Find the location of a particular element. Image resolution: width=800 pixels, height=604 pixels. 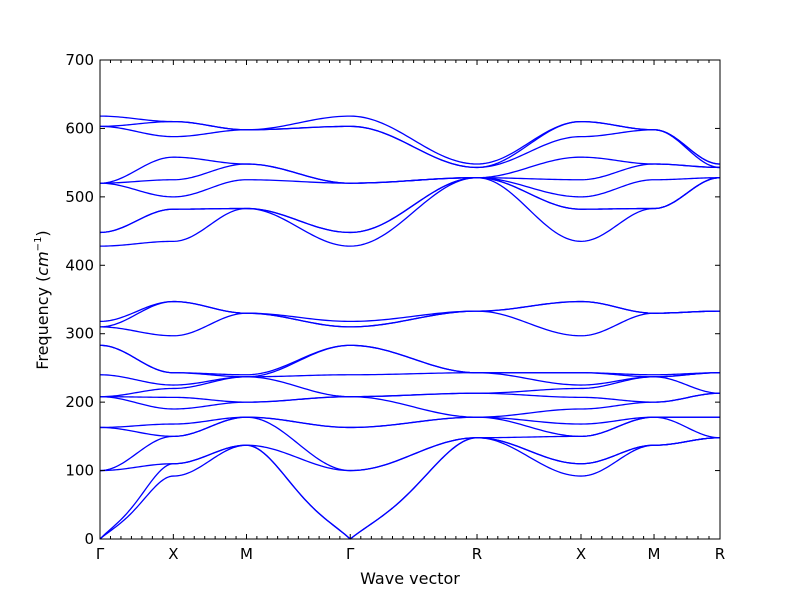

y-axis-label-prefix: Frequency ( is located at coordinates (42, 323).